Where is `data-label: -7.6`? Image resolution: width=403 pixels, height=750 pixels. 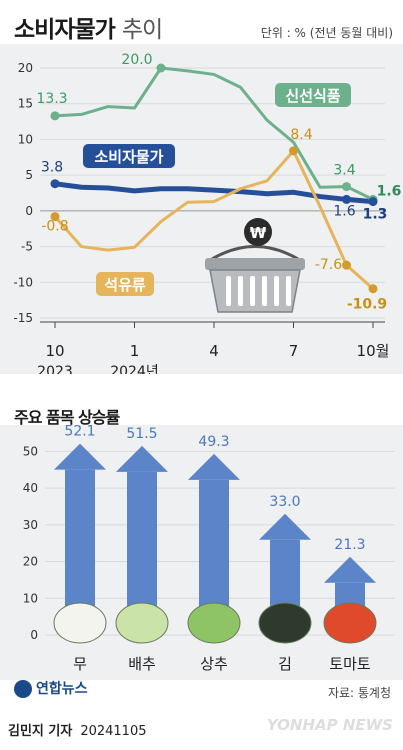
data-label: -7.6 is located at coordinates (328, 265).